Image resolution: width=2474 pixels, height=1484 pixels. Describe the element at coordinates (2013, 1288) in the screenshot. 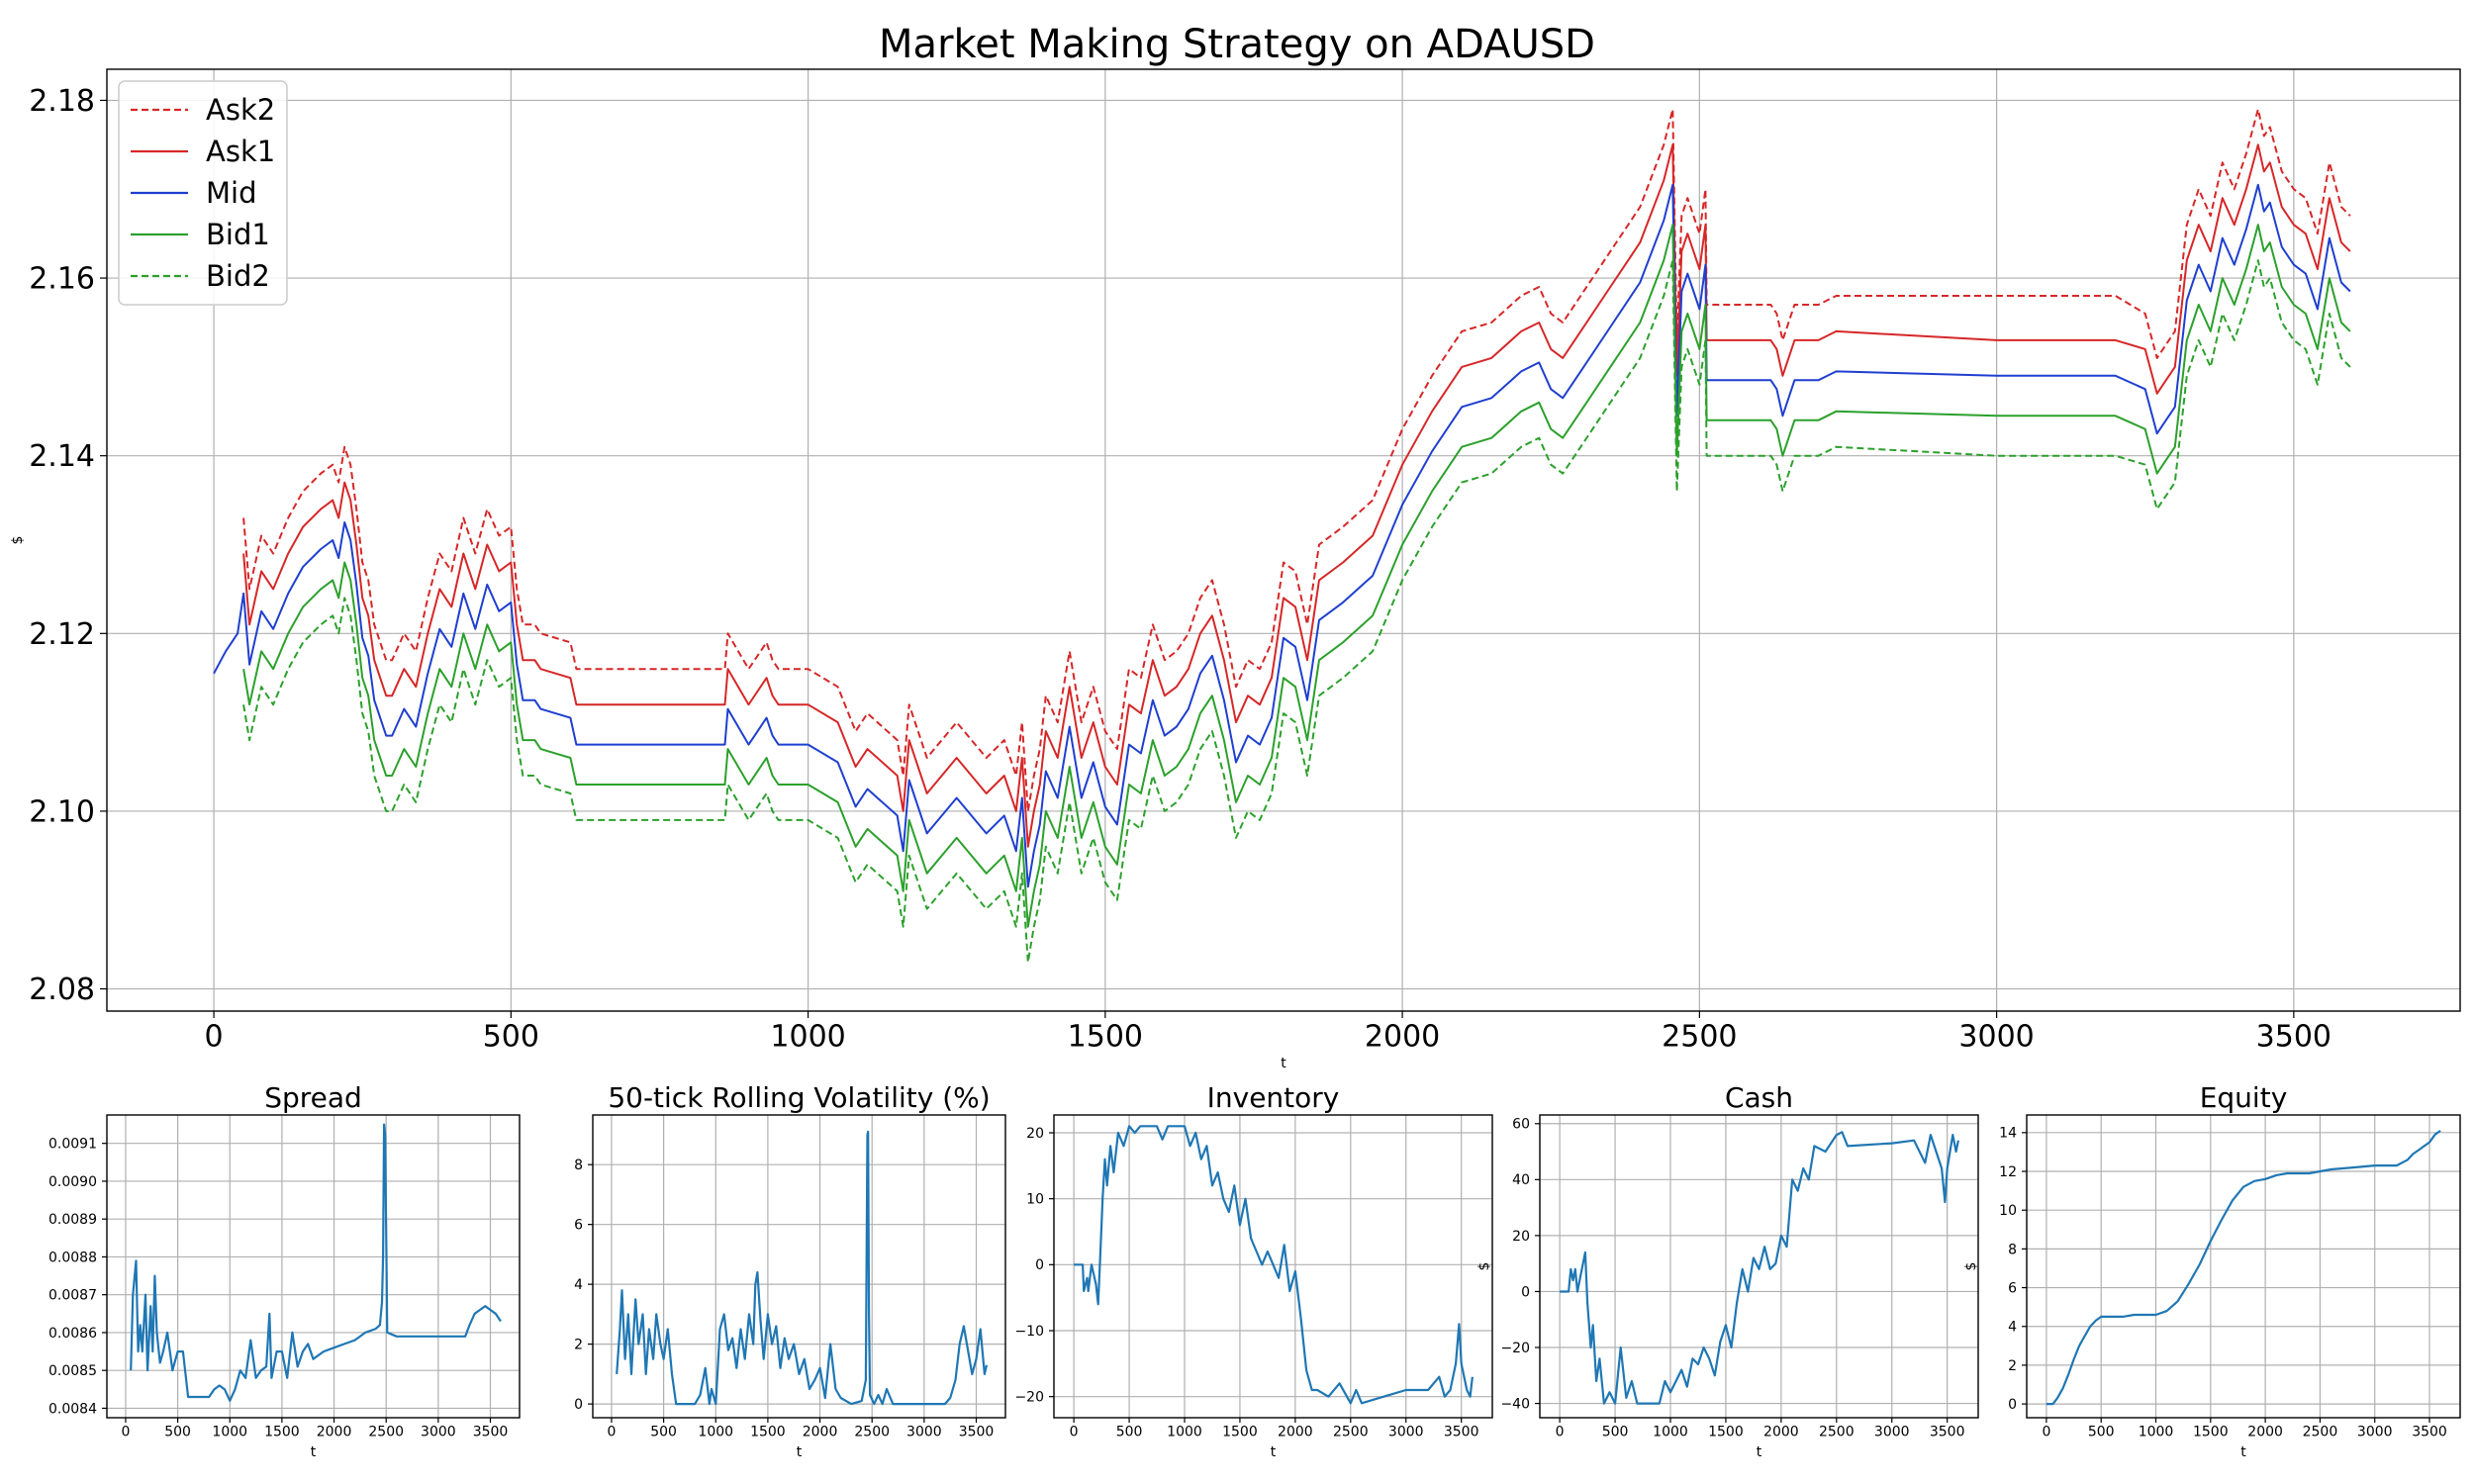

I see `equity-ytick-label-3: 6` at that location.